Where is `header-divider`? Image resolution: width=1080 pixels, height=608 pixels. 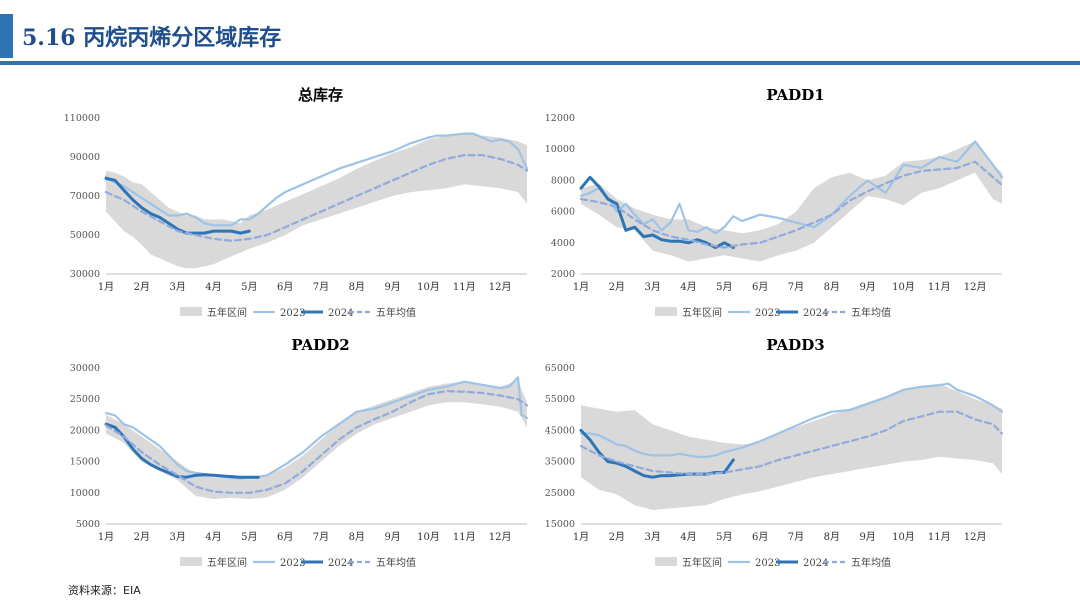
header-divider is located at coordinates (540, 63).